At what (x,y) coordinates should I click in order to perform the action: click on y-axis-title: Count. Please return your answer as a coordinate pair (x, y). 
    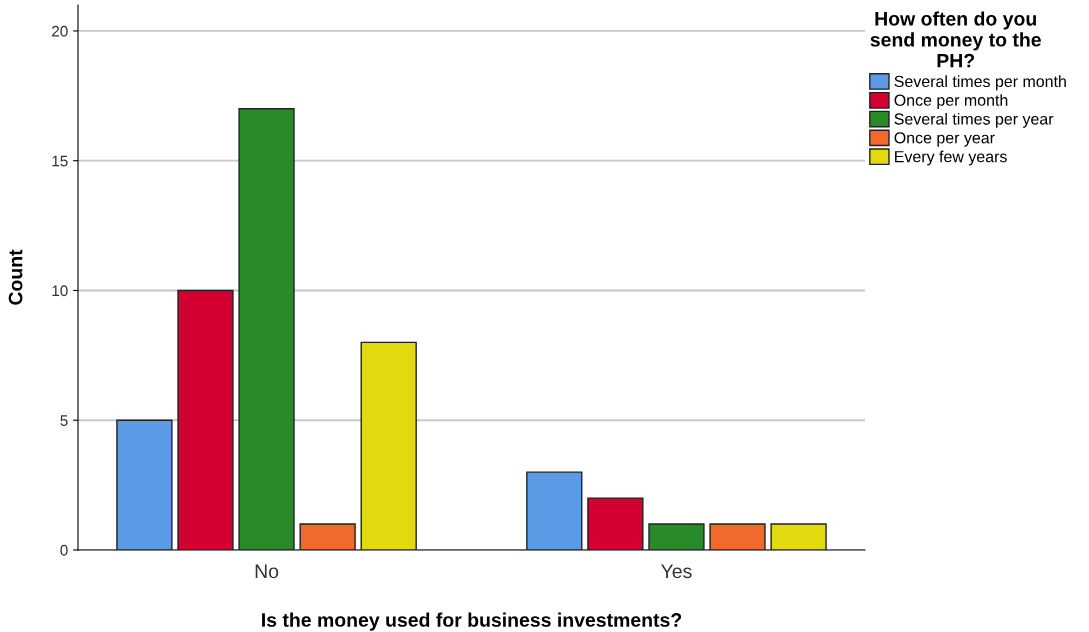
    Looking at the image, I should click on (15, 277).